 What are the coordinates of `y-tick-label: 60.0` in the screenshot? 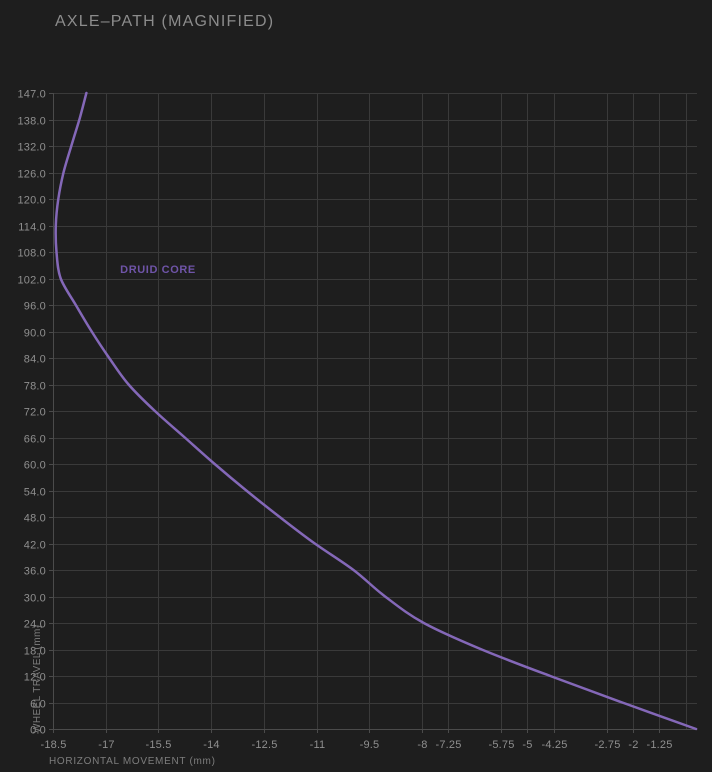 It's located at (35, 466).